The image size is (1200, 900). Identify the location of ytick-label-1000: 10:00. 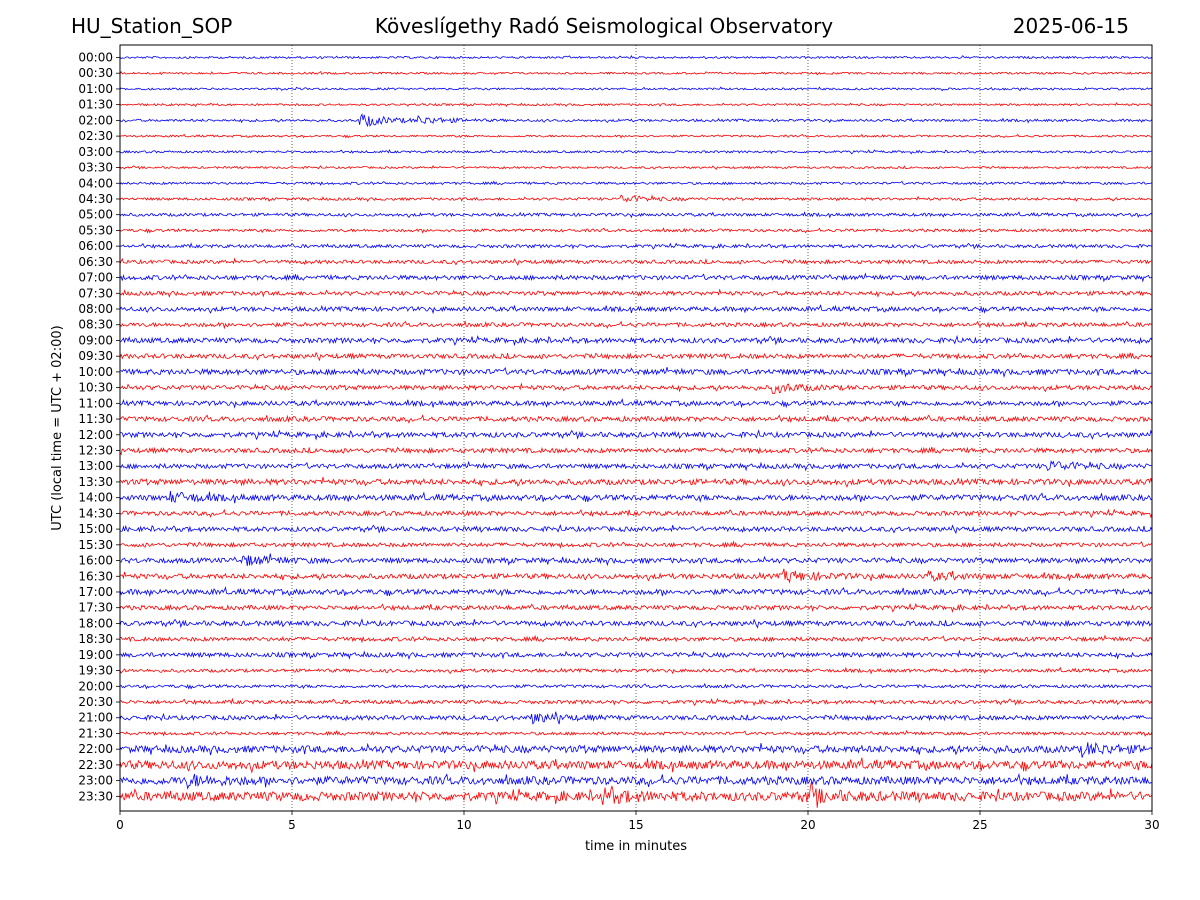
(95, 372).